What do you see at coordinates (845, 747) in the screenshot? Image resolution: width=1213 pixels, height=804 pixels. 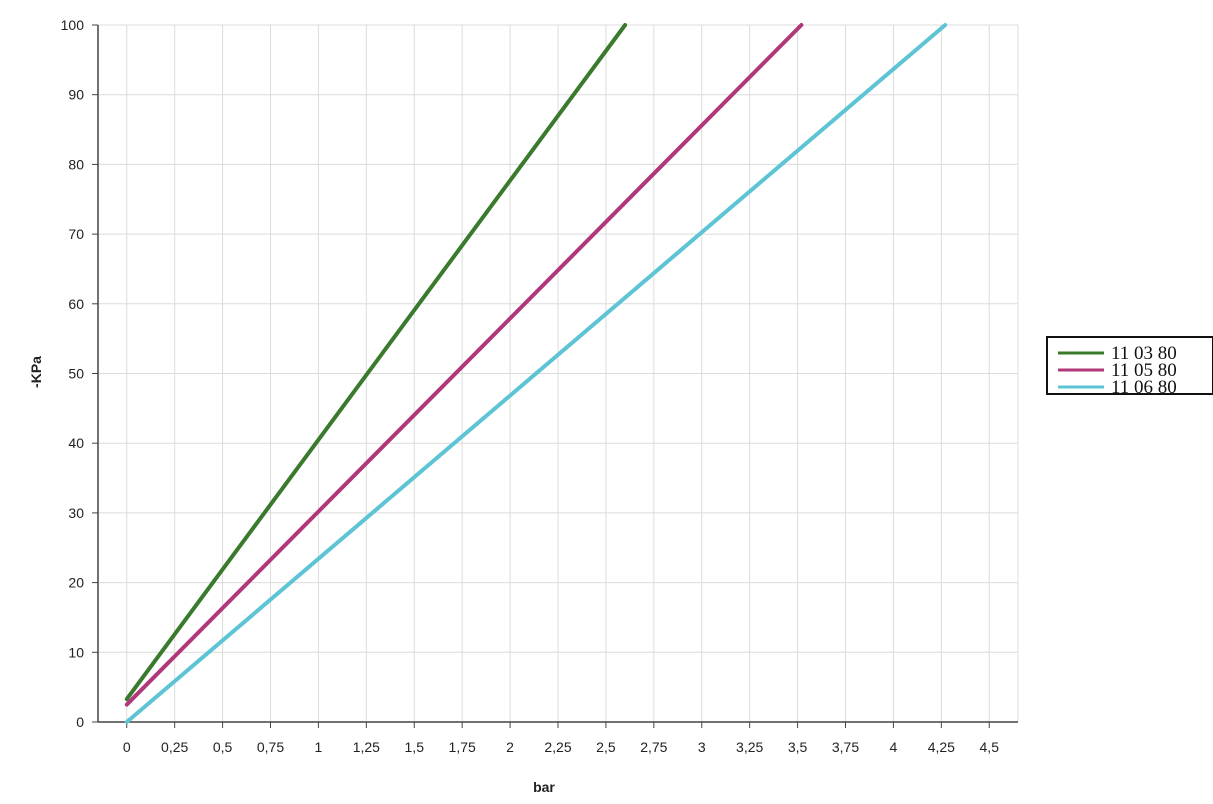 I see `x-tick-label: 3,75` at bounding box center [845, 747].